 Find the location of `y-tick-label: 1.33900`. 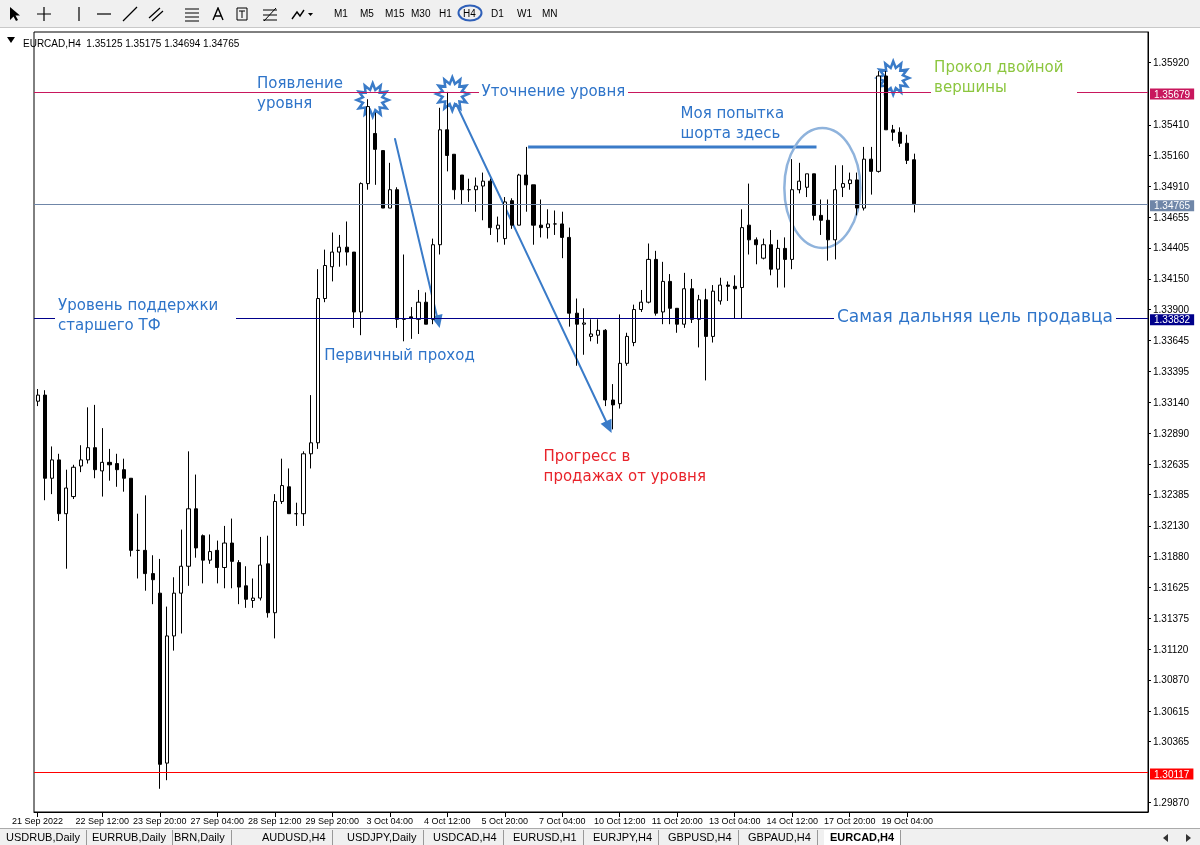

y-tick-label: 1.33900 is located at coordinates (1171, 310).